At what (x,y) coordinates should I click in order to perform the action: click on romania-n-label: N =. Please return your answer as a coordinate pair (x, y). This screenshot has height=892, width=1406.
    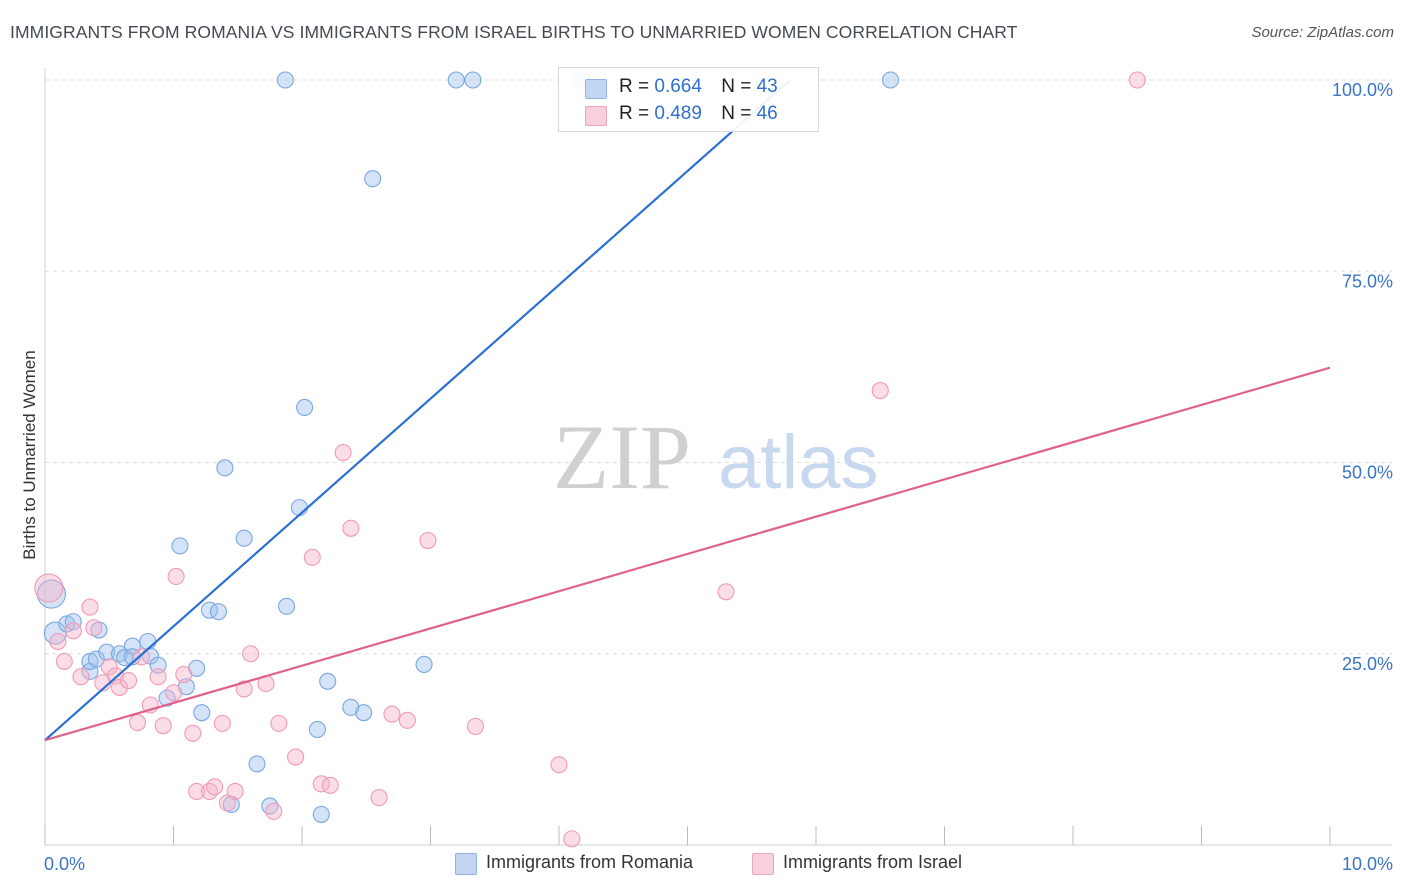
    Looking at the image, I should click on (739, 86).